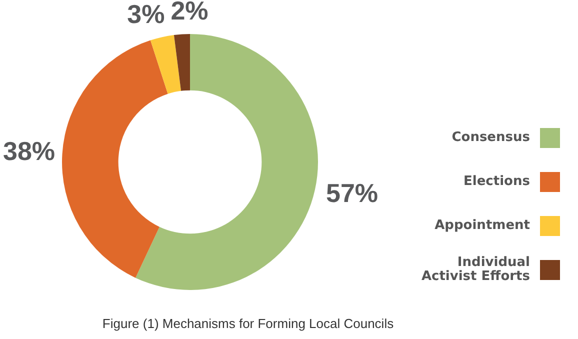 The image size is (578, 339). I want to click on legend-label: Individual Activist Efforts, so click(475, 269).